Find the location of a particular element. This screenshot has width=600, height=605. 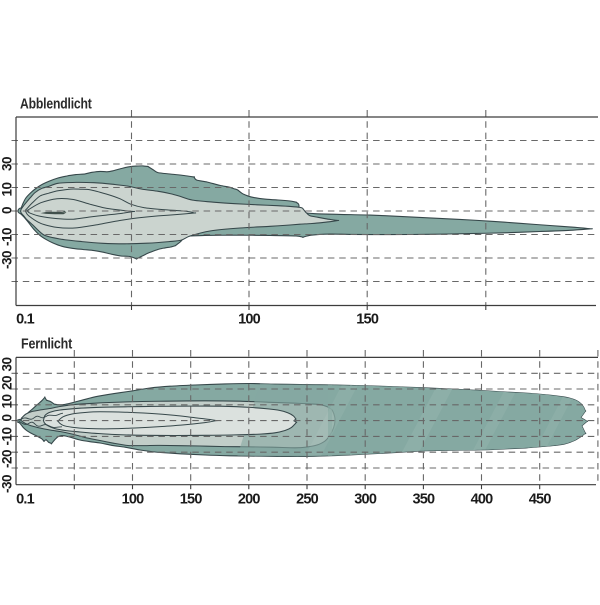

svg-text: 300 is located at coordinates (365, 499).